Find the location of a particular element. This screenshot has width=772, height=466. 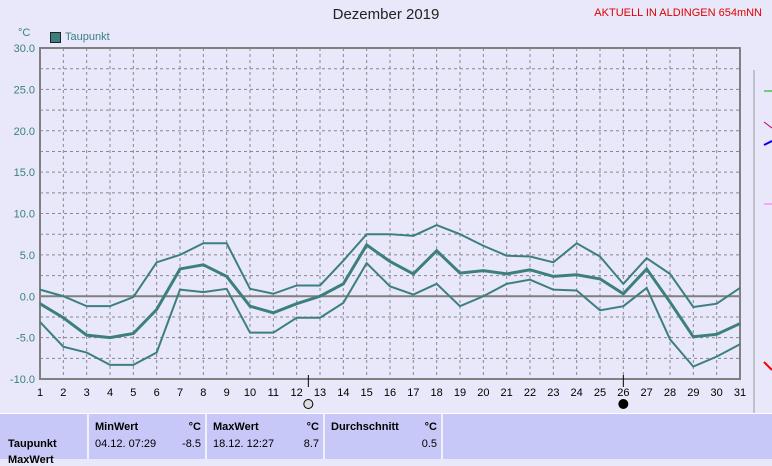

full-moon-icon is located at coordinates (308, 404).